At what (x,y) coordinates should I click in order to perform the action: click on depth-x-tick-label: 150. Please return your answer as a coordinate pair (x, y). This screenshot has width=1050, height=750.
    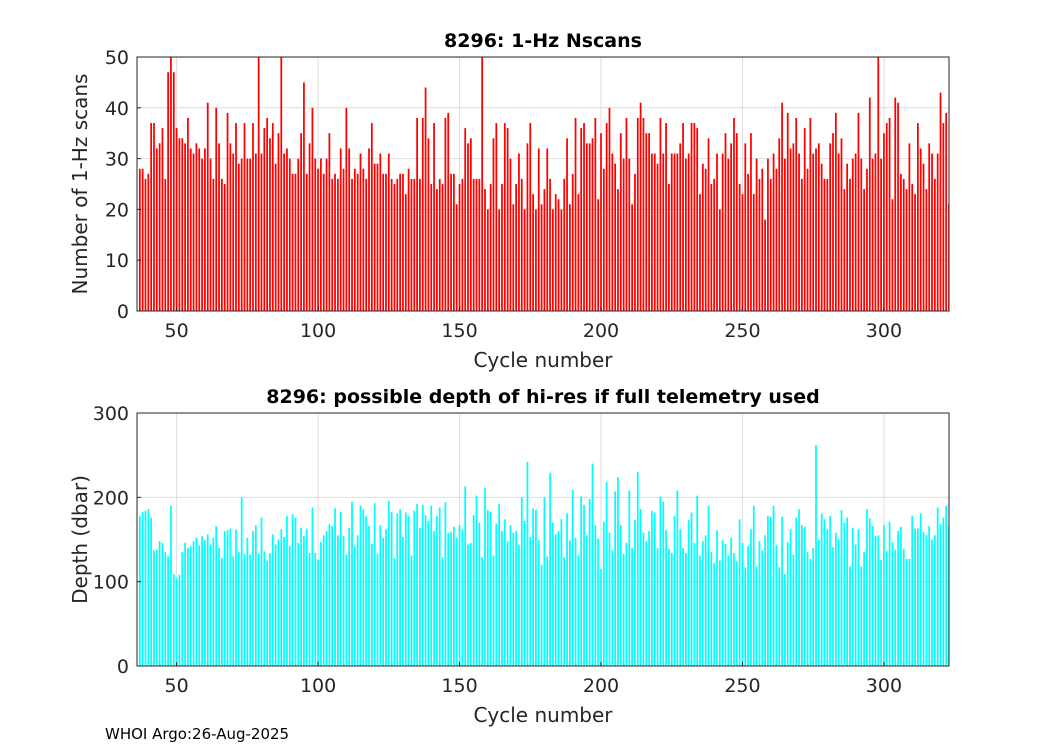
    Looking at the image, I should click on (459, 686).